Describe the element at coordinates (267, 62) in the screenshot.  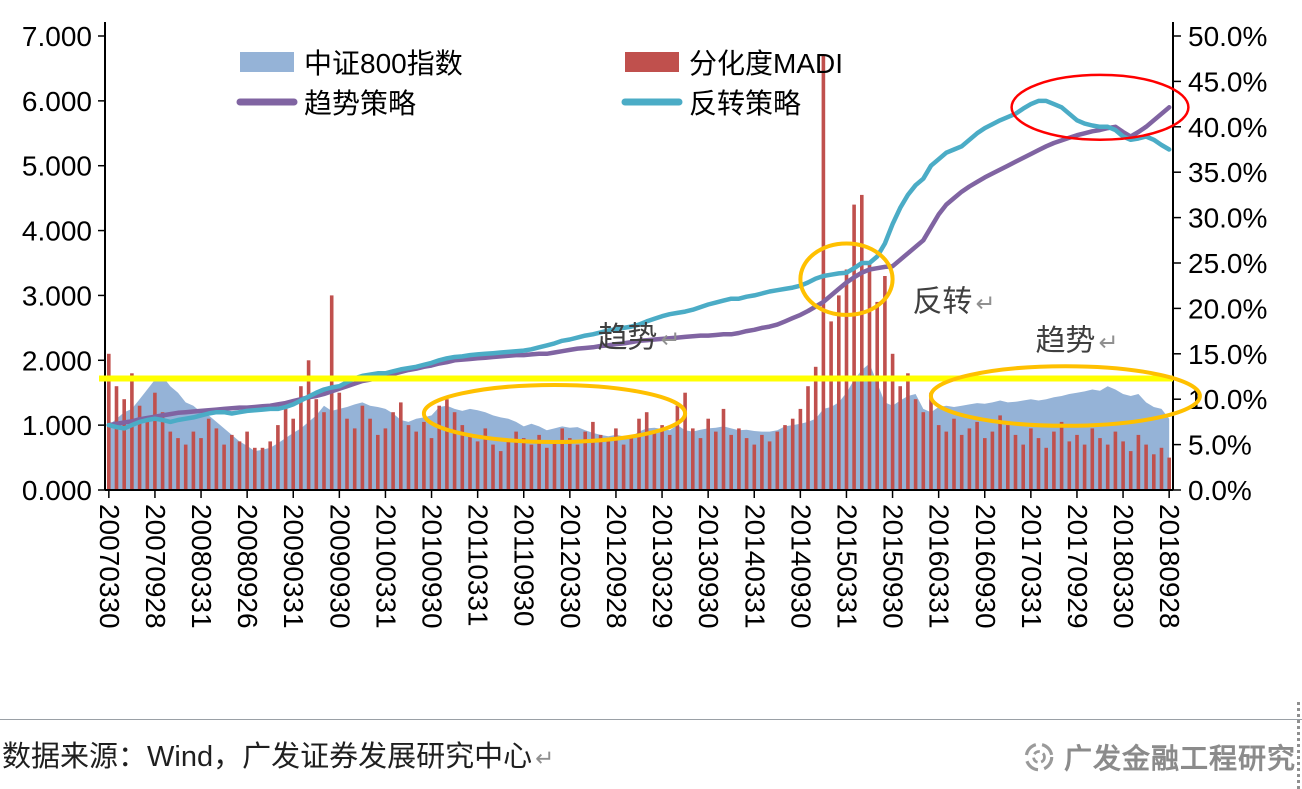
I see `legend-swatch` at that location.